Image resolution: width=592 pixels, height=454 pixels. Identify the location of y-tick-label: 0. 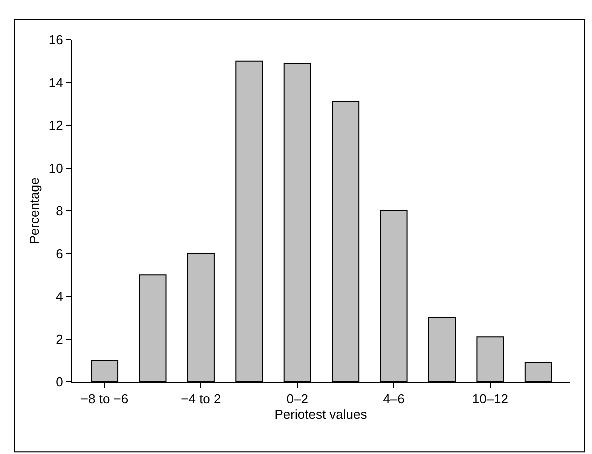
(60, 382).